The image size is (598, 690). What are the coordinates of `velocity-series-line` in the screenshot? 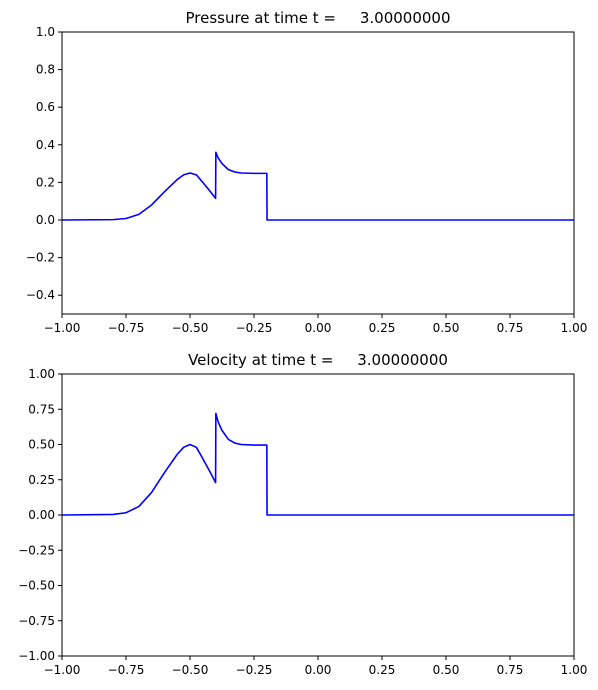 It's located at (317, 464).